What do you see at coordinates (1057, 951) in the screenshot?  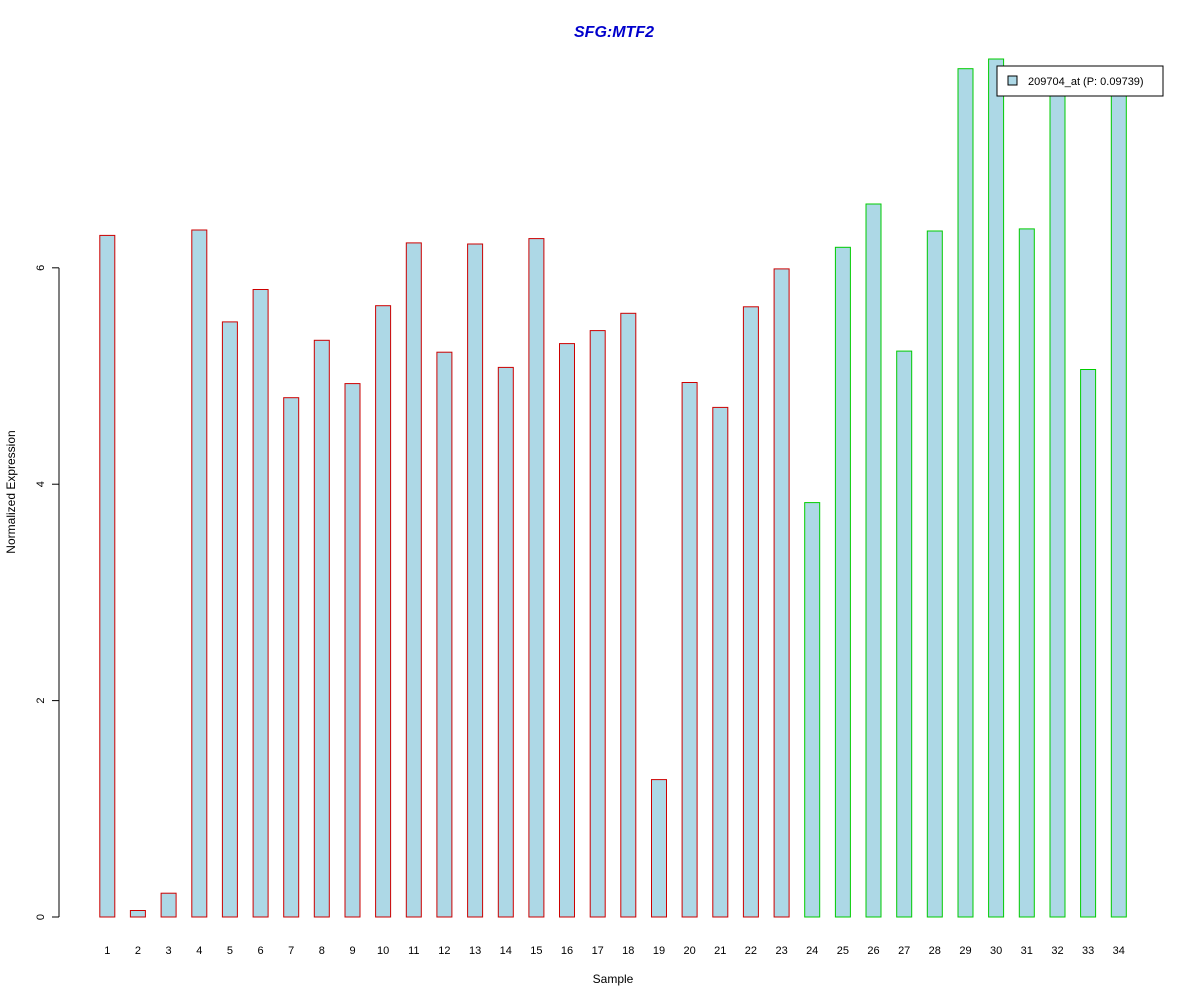 I see `x-tick-label: 32` at bounding box center [1057, 951].